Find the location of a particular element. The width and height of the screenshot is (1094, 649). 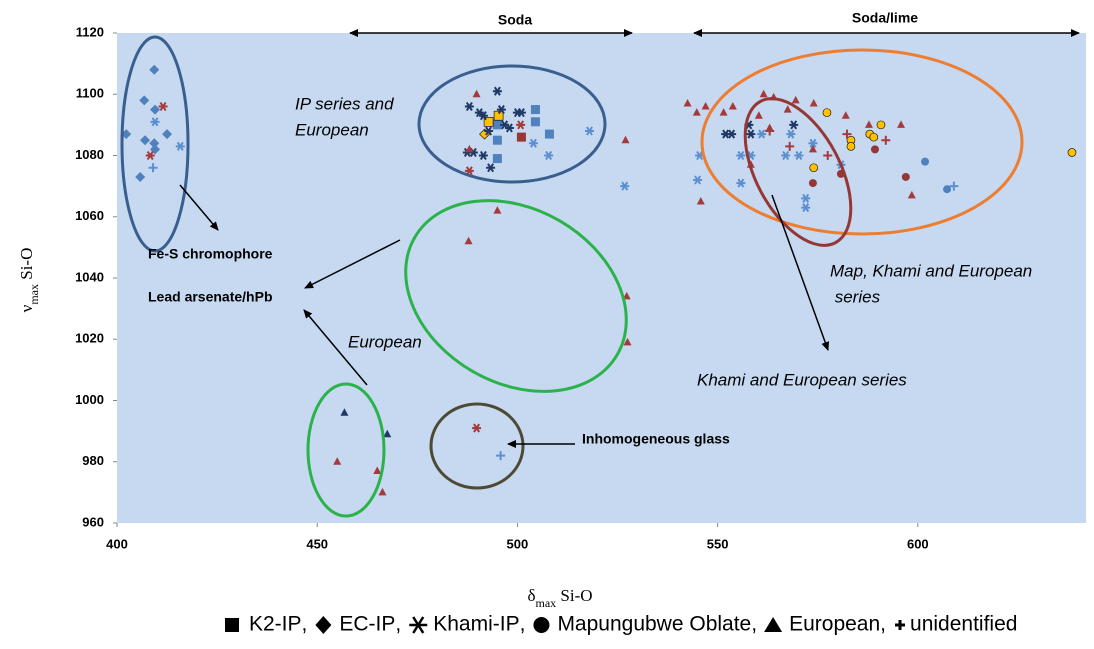

annotation: series is located at coordinates (855, 296).